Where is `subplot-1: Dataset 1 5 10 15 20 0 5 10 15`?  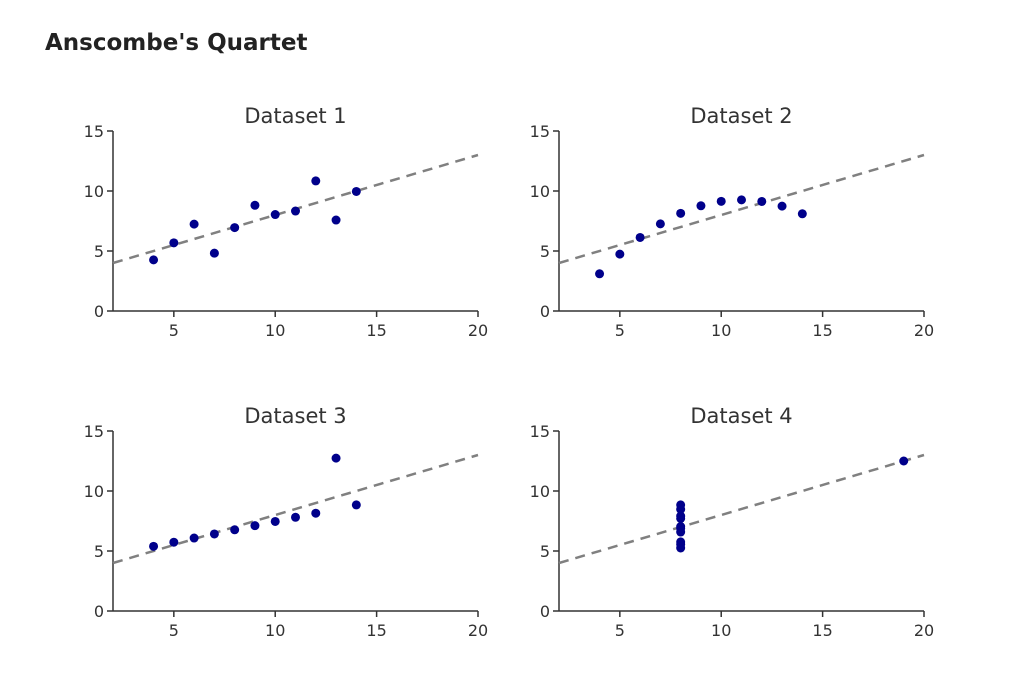
subplot-1: Dataset 1 5 10 15 20 0 5 10 15 is located at coordinates (286, 222).